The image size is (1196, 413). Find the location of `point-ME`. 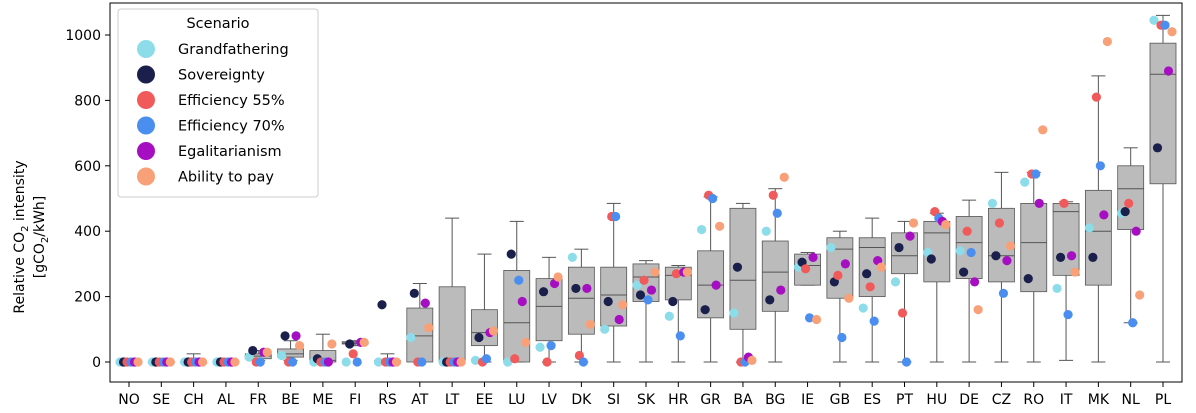

point-ME is located at coordinates (328, 362).